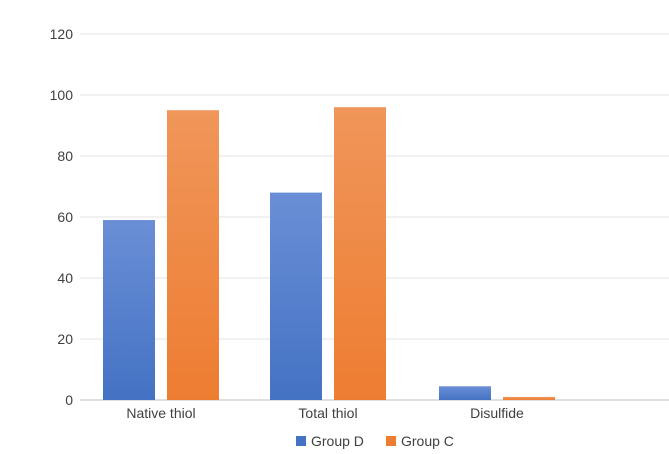  What do you see at coordinates (427, 441) in the screenshot?
I see `legend-label: Group C` at bounding box center [427, 441].